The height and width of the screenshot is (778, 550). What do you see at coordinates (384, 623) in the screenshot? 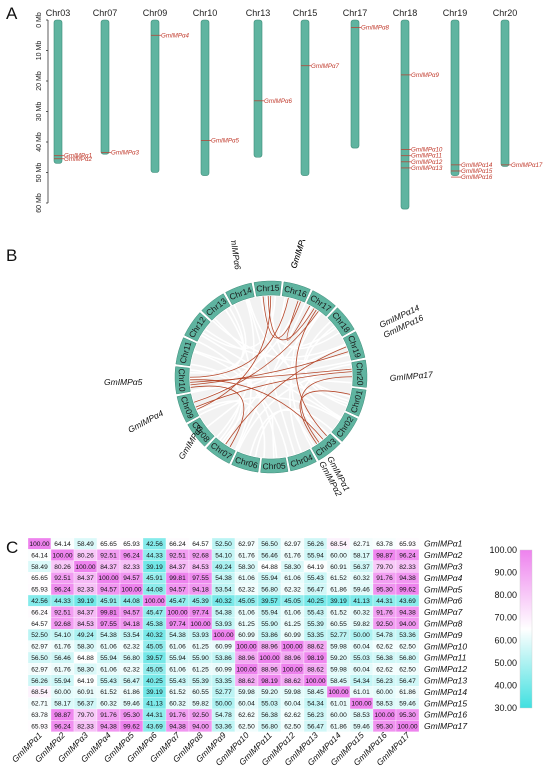
I see `heatmap-cell: 92.50` at bounding box center [384, 623].